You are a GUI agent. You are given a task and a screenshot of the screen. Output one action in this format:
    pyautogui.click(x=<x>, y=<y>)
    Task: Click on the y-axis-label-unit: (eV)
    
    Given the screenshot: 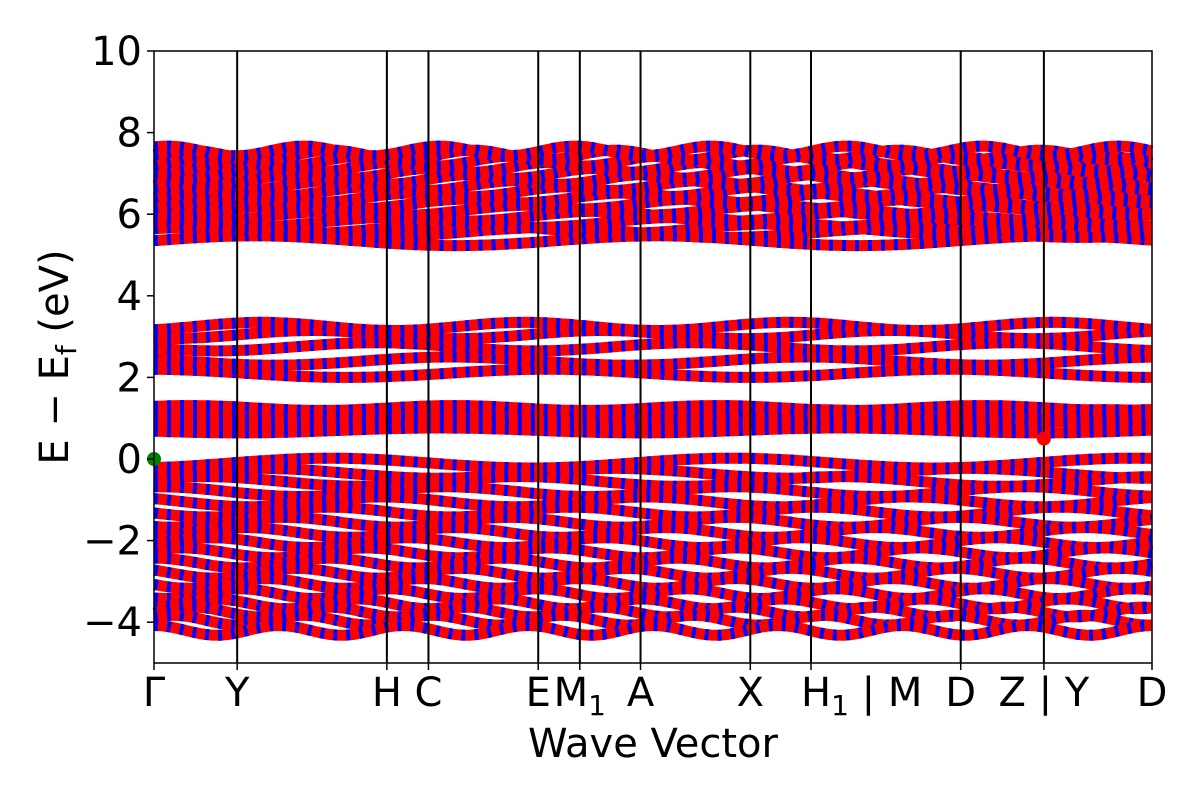 What is the action you would take?
    pyautogui.click(x=55, y=297)
    